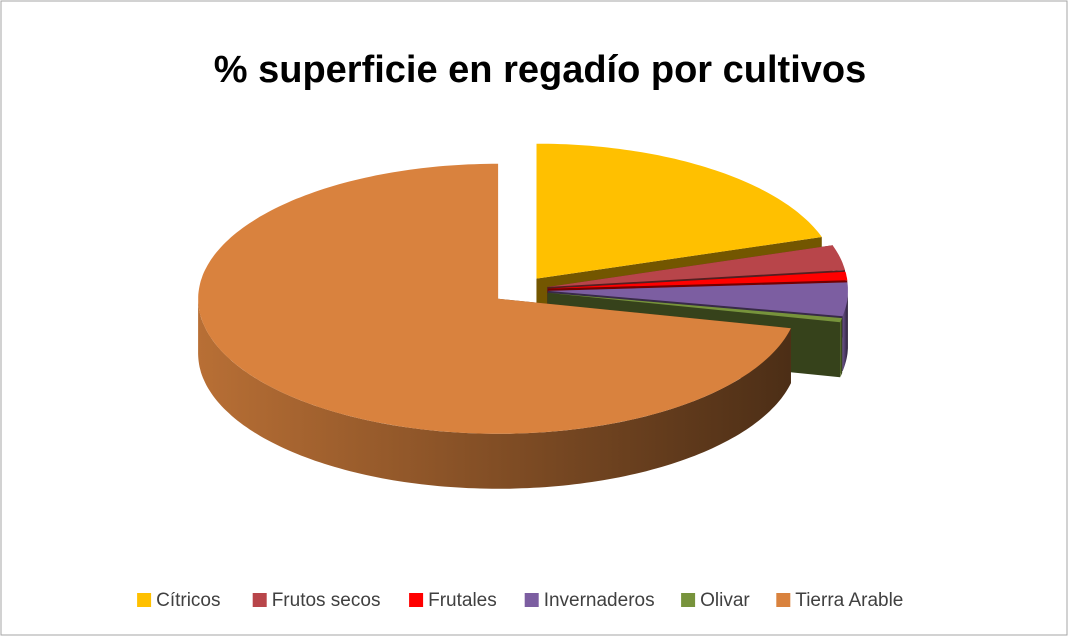 The height and width of the screenshot is (637, 1069). I want to click on legend-label: Olivar, so click(725, 600).